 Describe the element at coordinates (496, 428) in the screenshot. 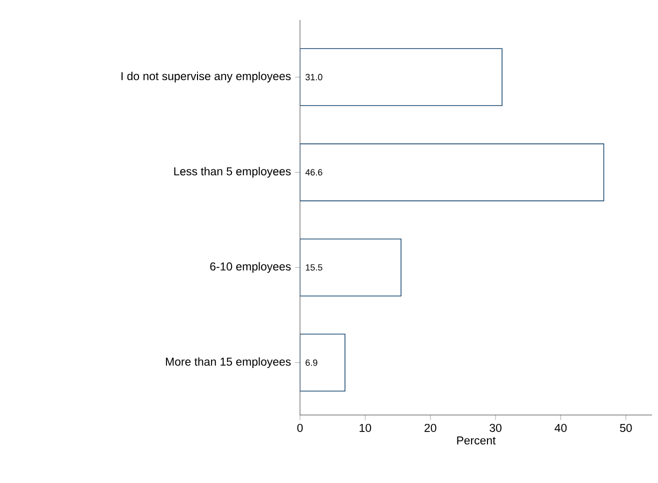

I see `x-tick-label: 30` at that location.